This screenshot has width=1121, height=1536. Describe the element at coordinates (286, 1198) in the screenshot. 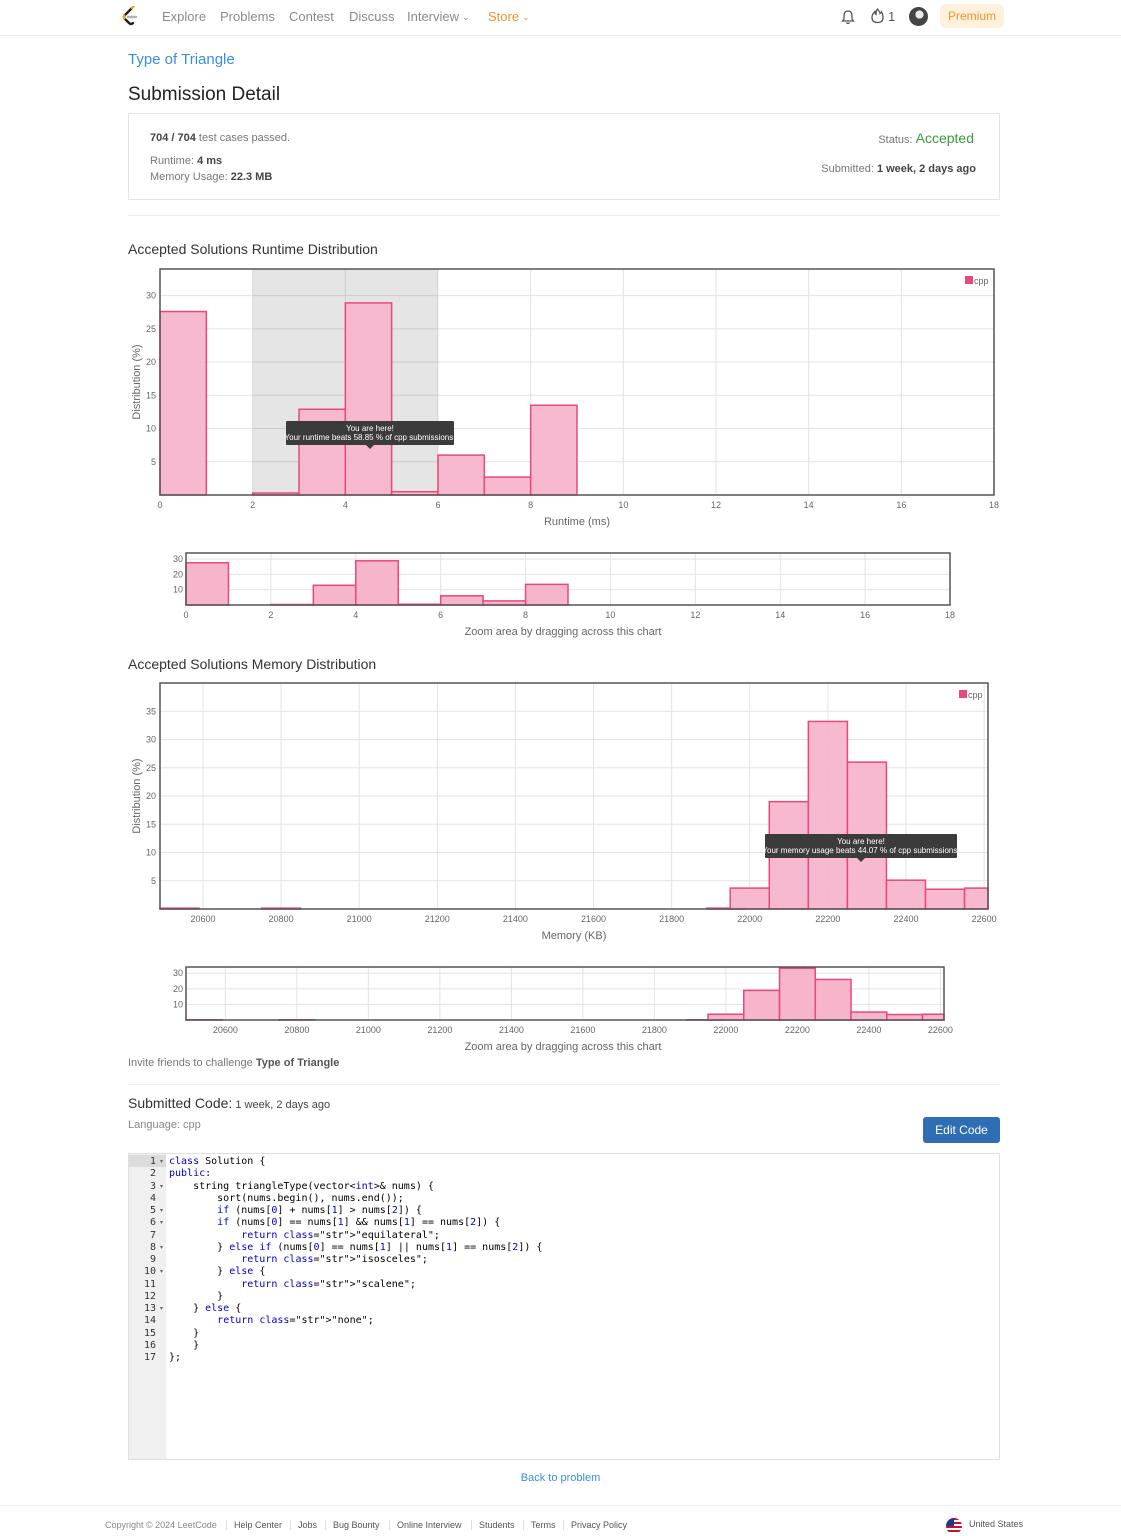

I see `code-line: sort(nums.begin(), nums.end());` at that location.